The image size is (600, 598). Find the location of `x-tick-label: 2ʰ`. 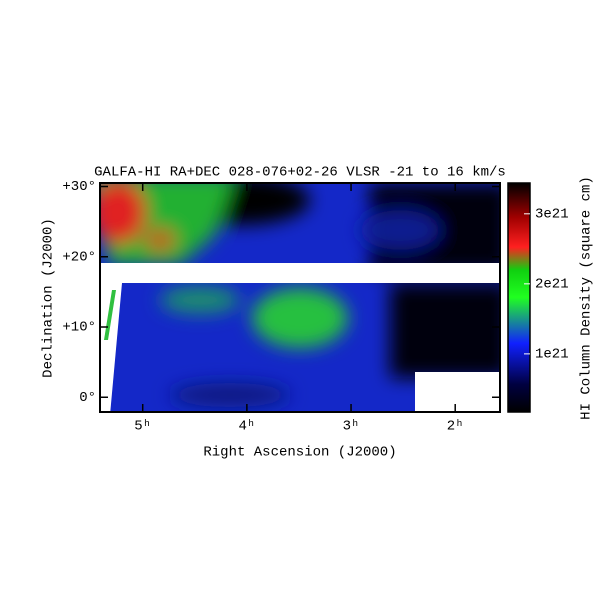

x-tick-label: 2ʰ is located at coordinates (455, 427).